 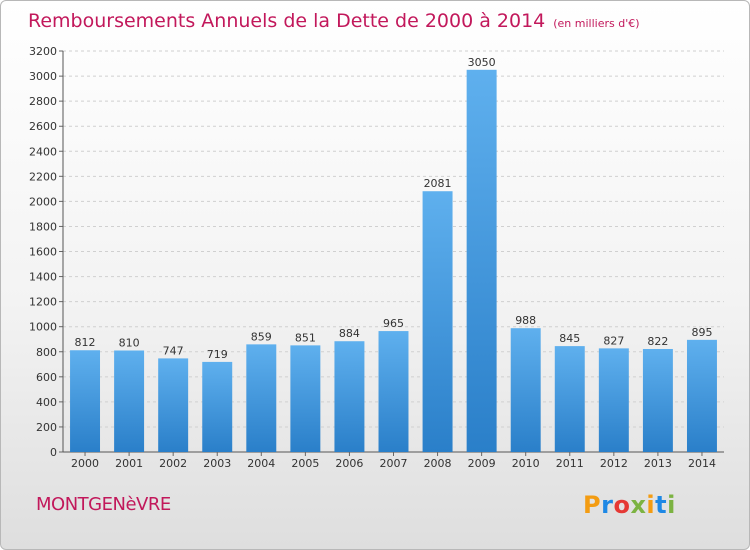 I want to click on y-tick-label: 1600, so click(x=43, y=252).